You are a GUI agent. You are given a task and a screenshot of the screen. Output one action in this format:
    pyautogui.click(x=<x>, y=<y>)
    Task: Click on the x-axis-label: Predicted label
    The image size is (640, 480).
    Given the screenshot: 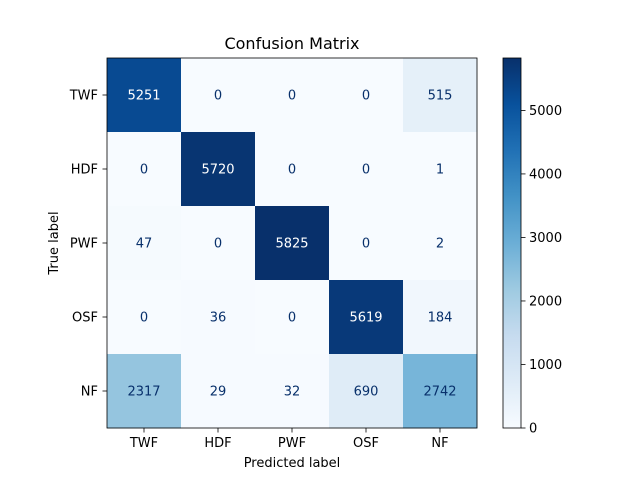 What is the action you would take?
    pyautogui.click(x=292, y=463)
    